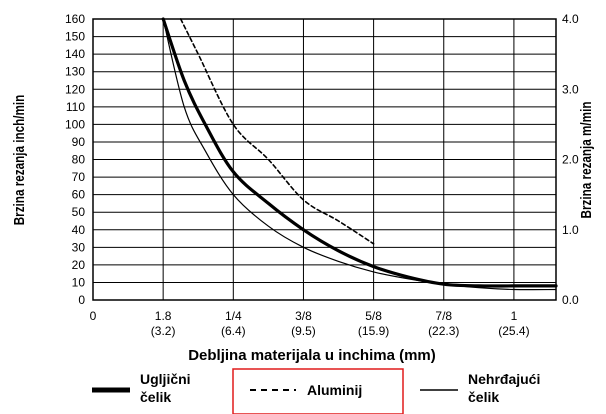 This screenshot has width=606, height=414. What do you see at coordinates (480, 388) in the screenshot?
I see `legend-item-stainless-steel: Nehrđajući čelik` at bounding box center [480, 388].